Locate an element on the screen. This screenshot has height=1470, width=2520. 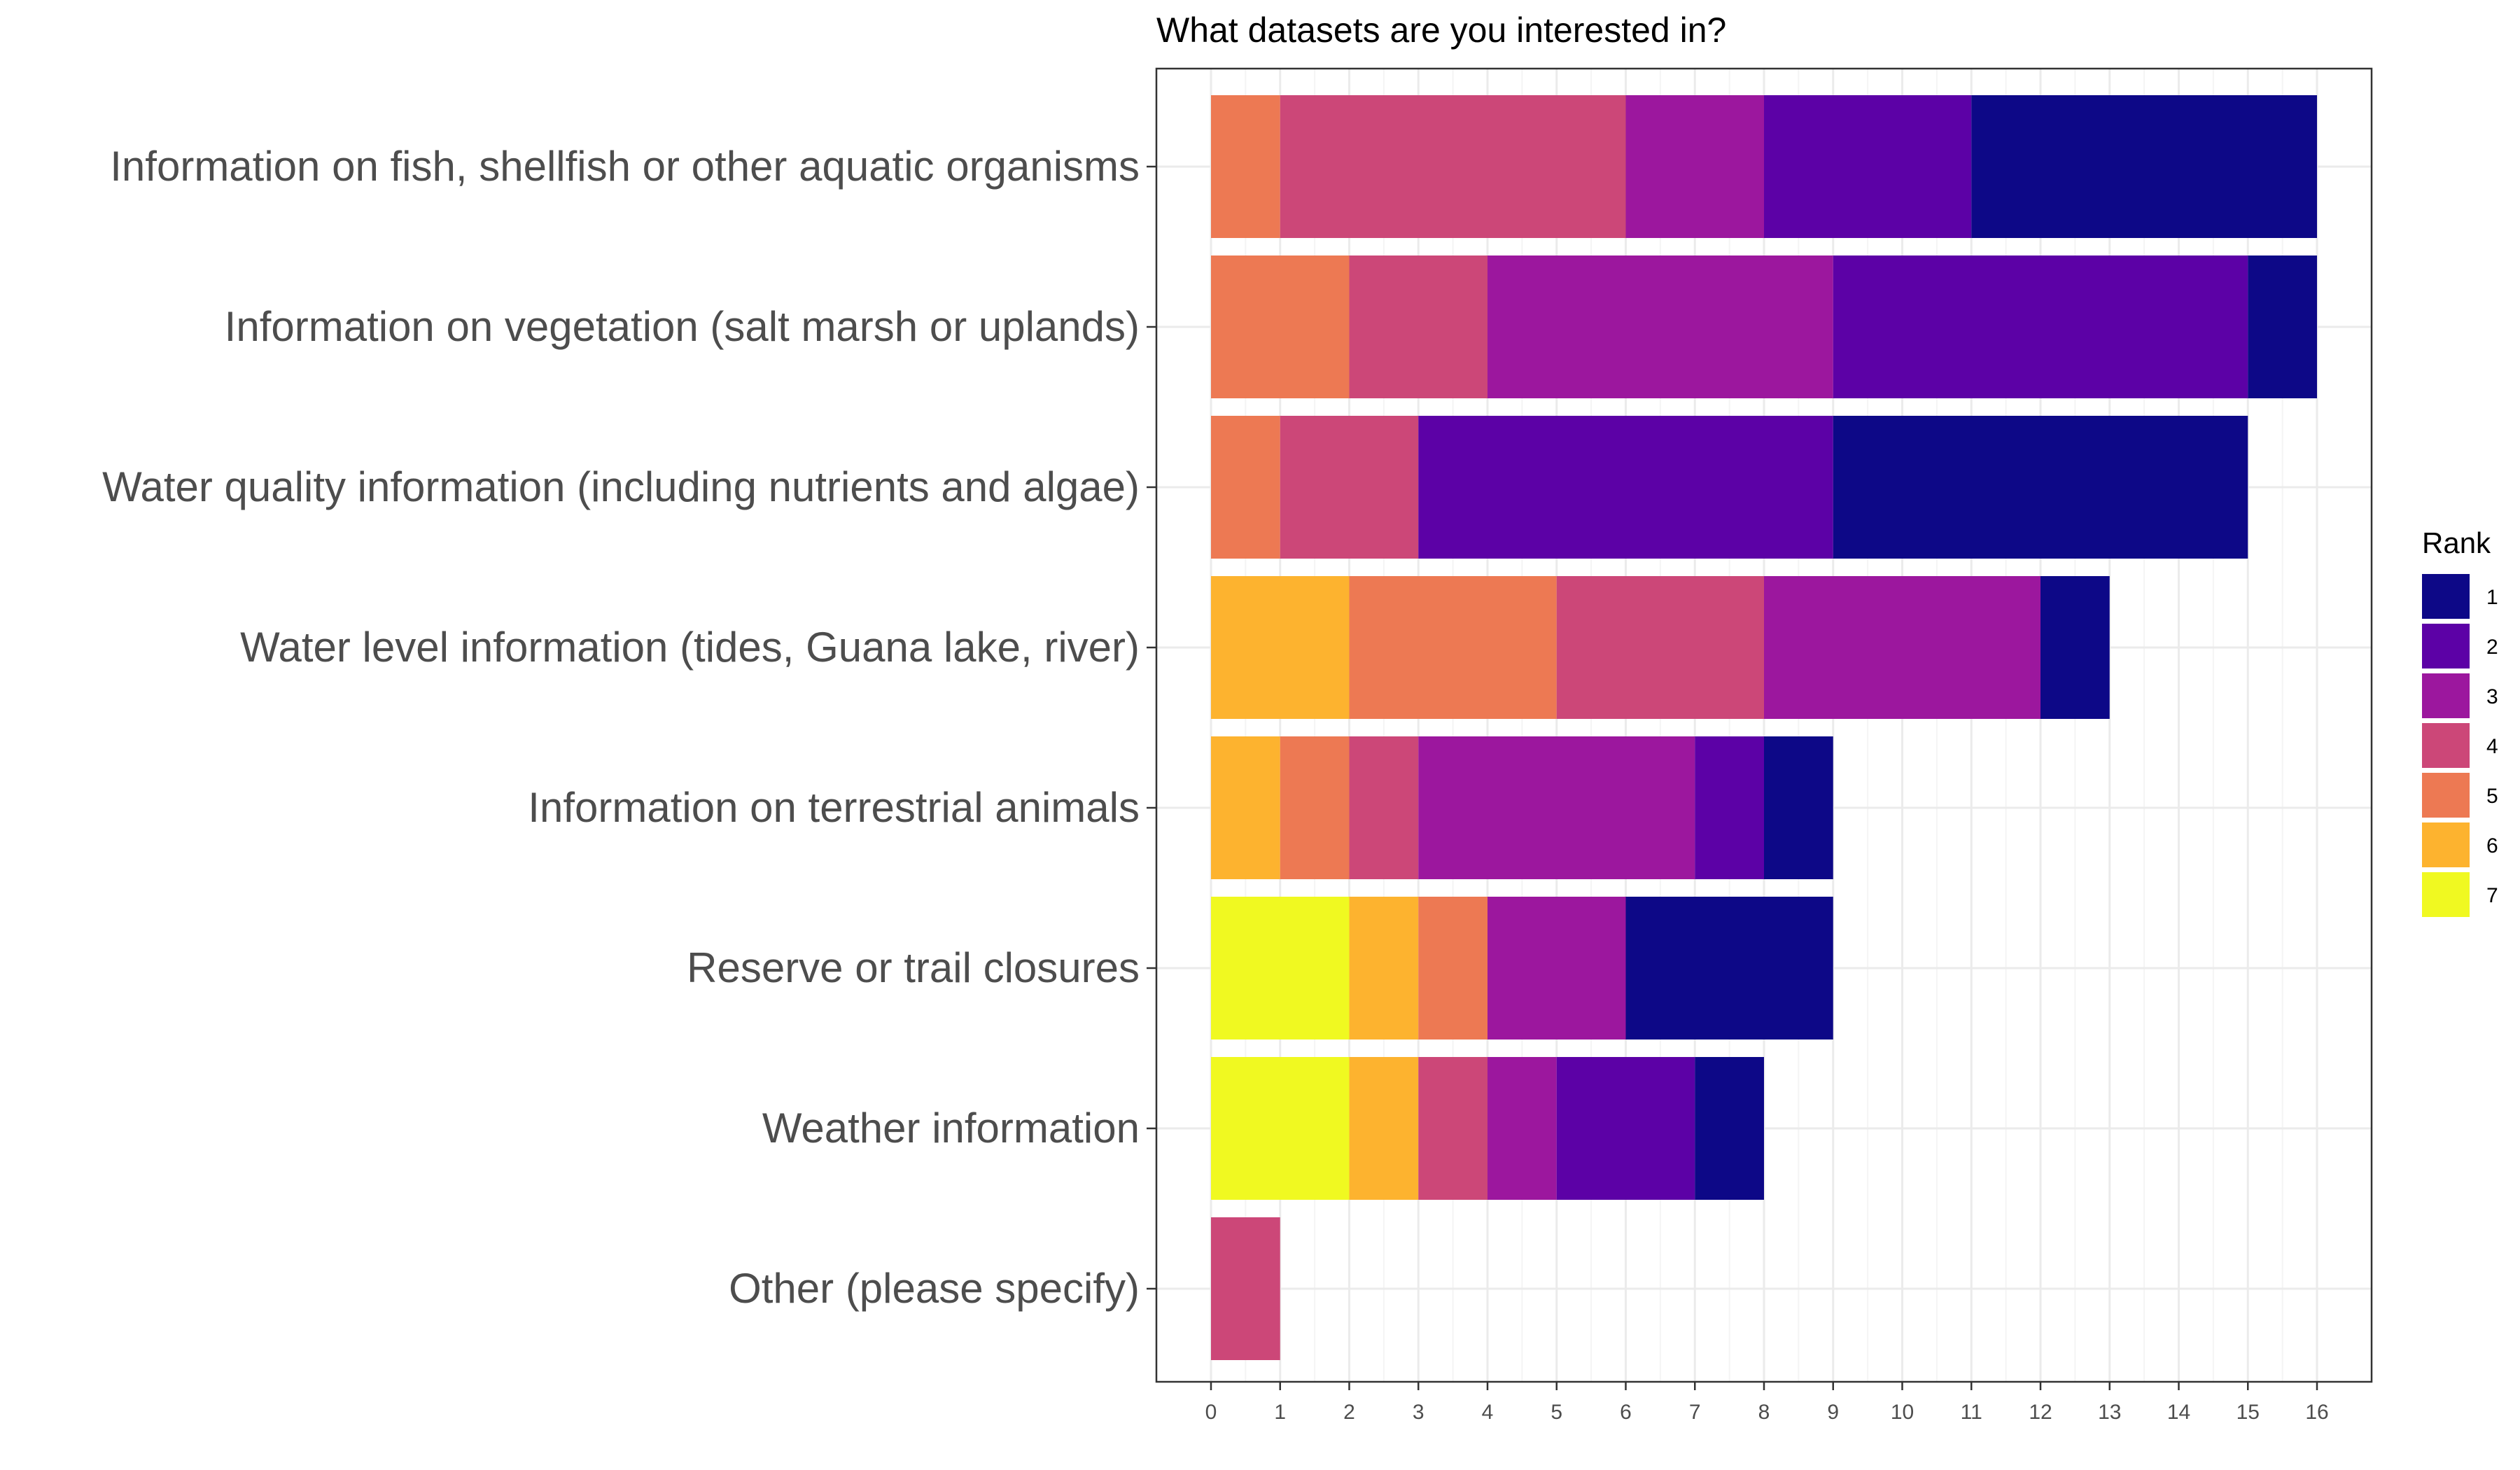
x-tick-label: 7 is located at coordinates (1695, 1412).